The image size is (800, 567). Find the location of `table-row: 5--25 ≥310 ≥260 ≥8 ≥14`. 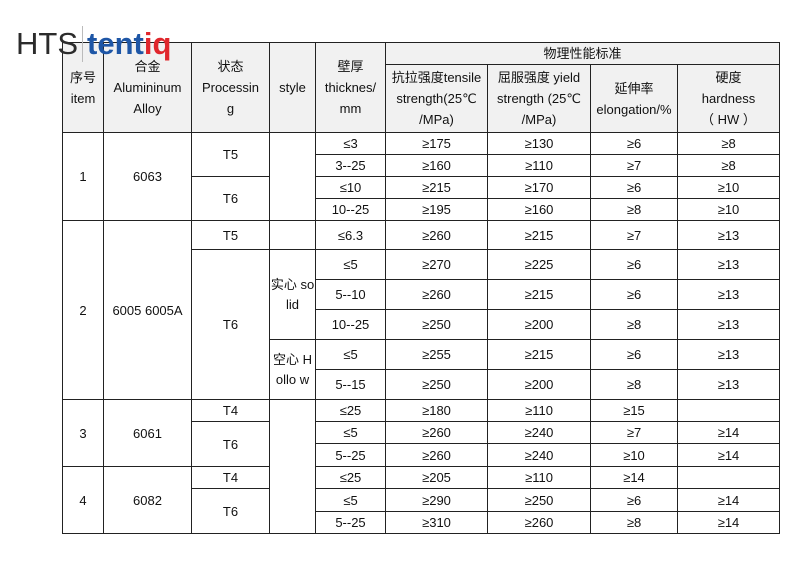

table-row: 5--25 ≥310 ≥260 ≥8 ≥14 is located at coordinates (421, 522).